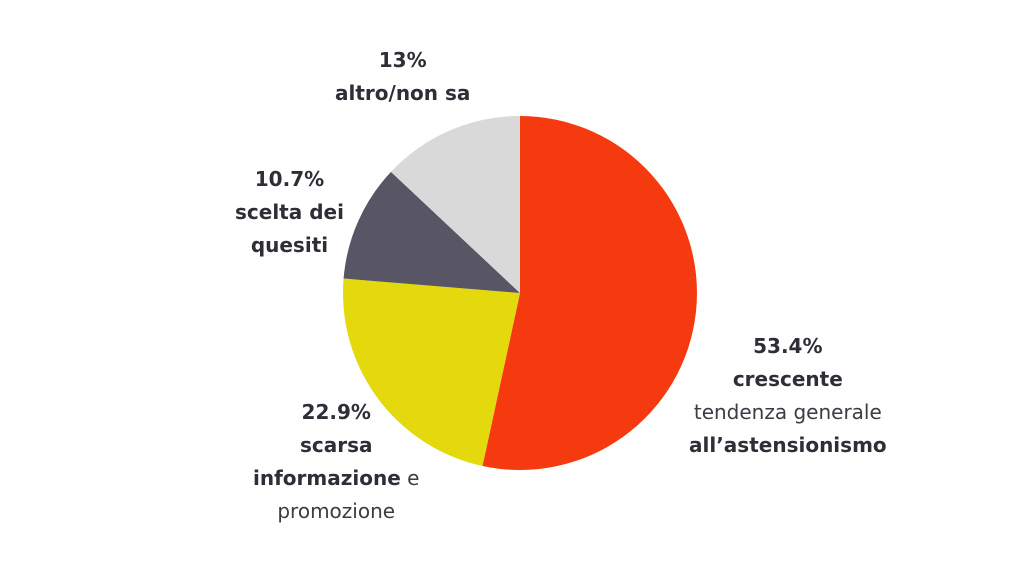 The image size is (1024, 578). I want to click on slice-category-text: promozione, so click(336, 511).